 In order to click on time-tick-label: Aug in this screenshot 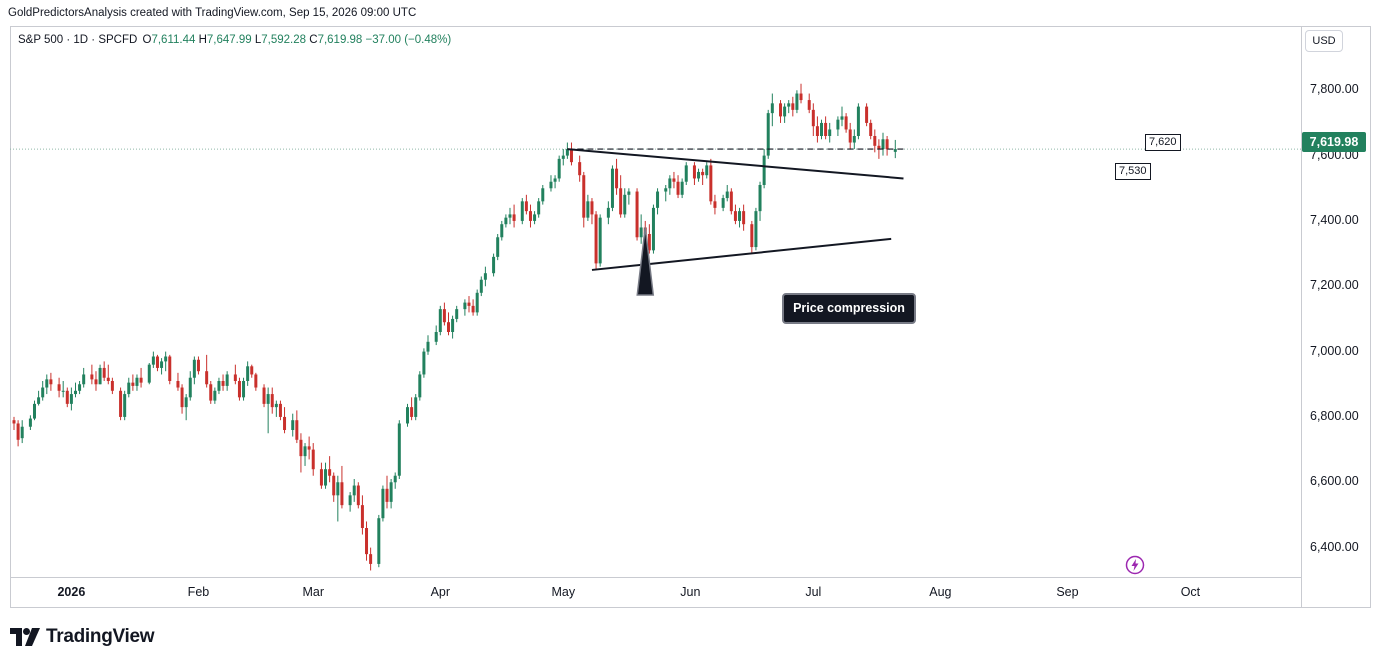, I will do `click(940, 592)`.